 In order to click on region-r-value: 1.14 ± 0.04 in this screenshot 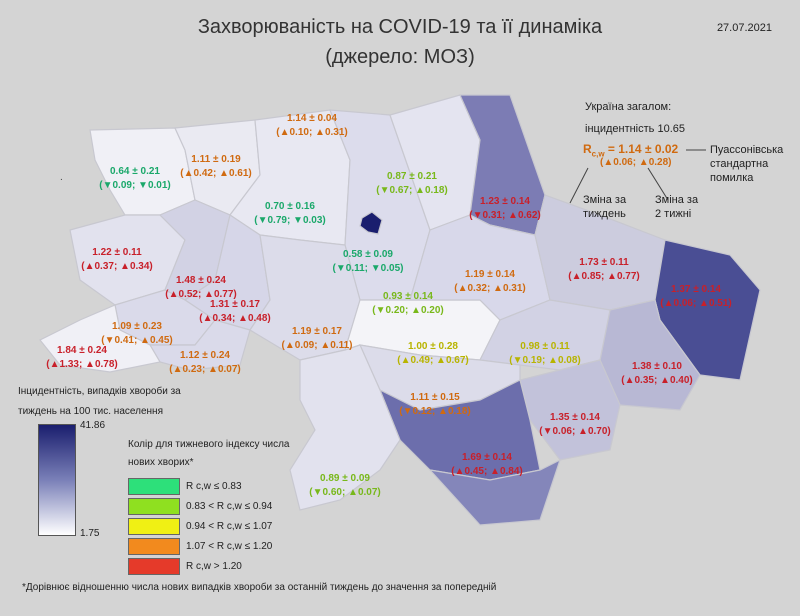, I will do `click(312, 118)`.